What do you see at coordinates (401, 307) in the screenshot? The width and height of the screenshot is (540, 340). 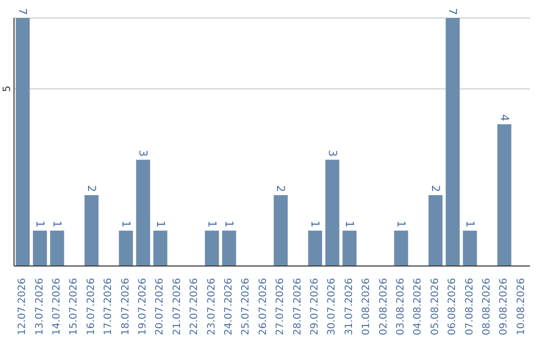 I see `x-tick-label: 03.08.2026` at bounding box center [401, 307].